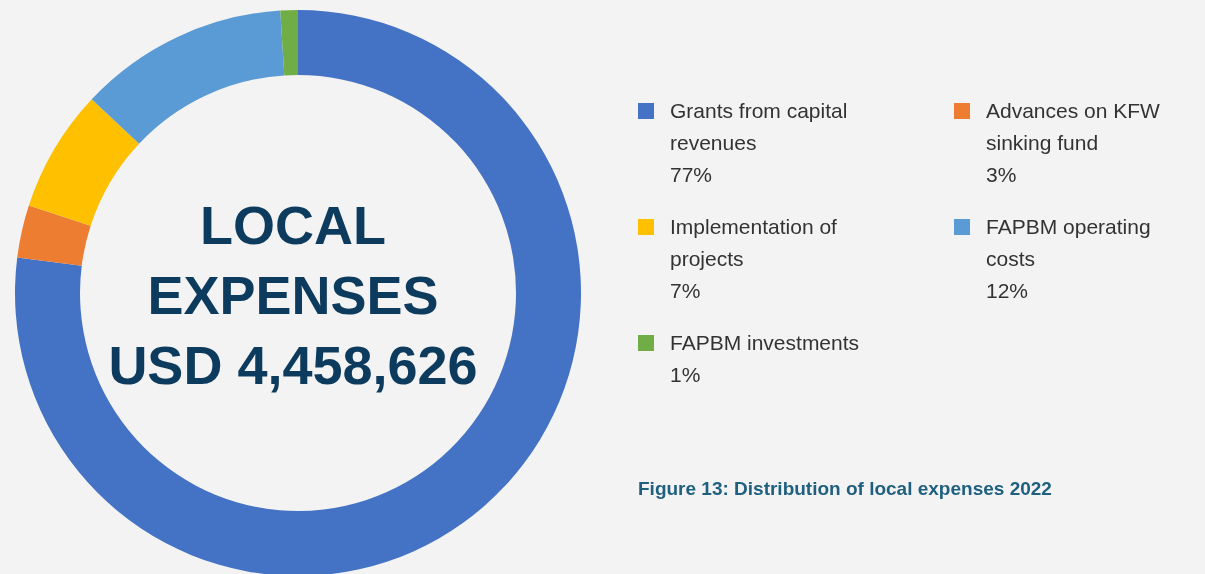  I want to click on data-label: 12%, so click(1008, 291).